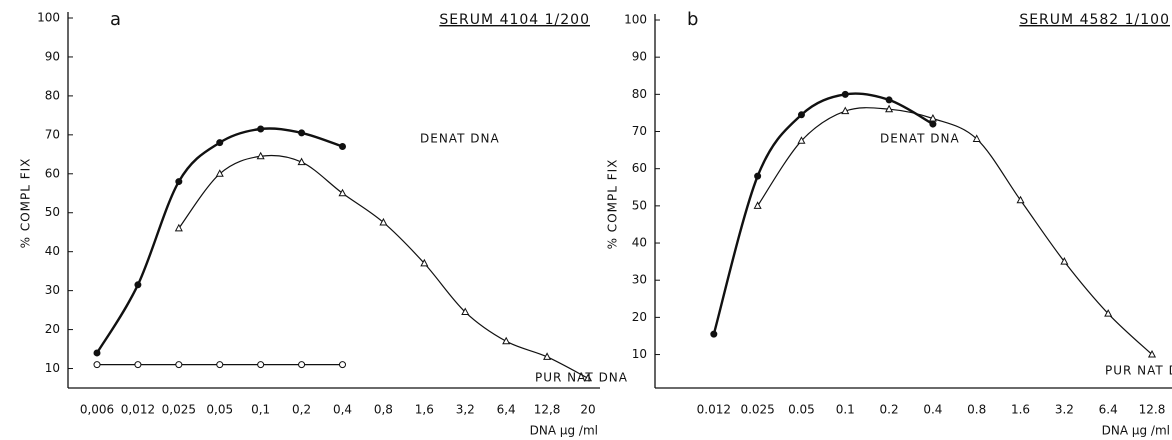  Describe the element at coordinates (547, 410) in the screenshot. I see `x-tick-label: 12,8` at that location.